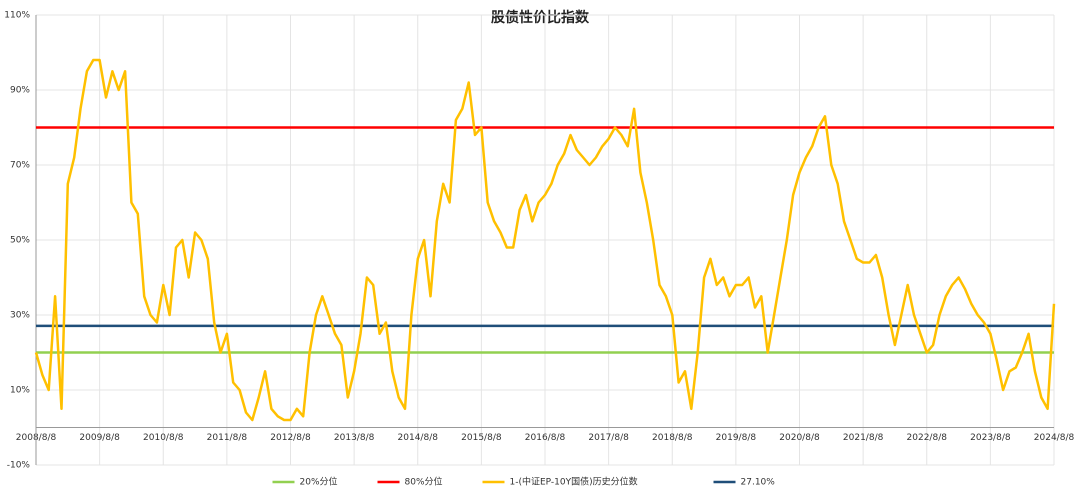 The image size is (1080, 504). Describe the element at coordinates (20, 241) in the screenshot. I see `y-tick-label: 50%` at that location.